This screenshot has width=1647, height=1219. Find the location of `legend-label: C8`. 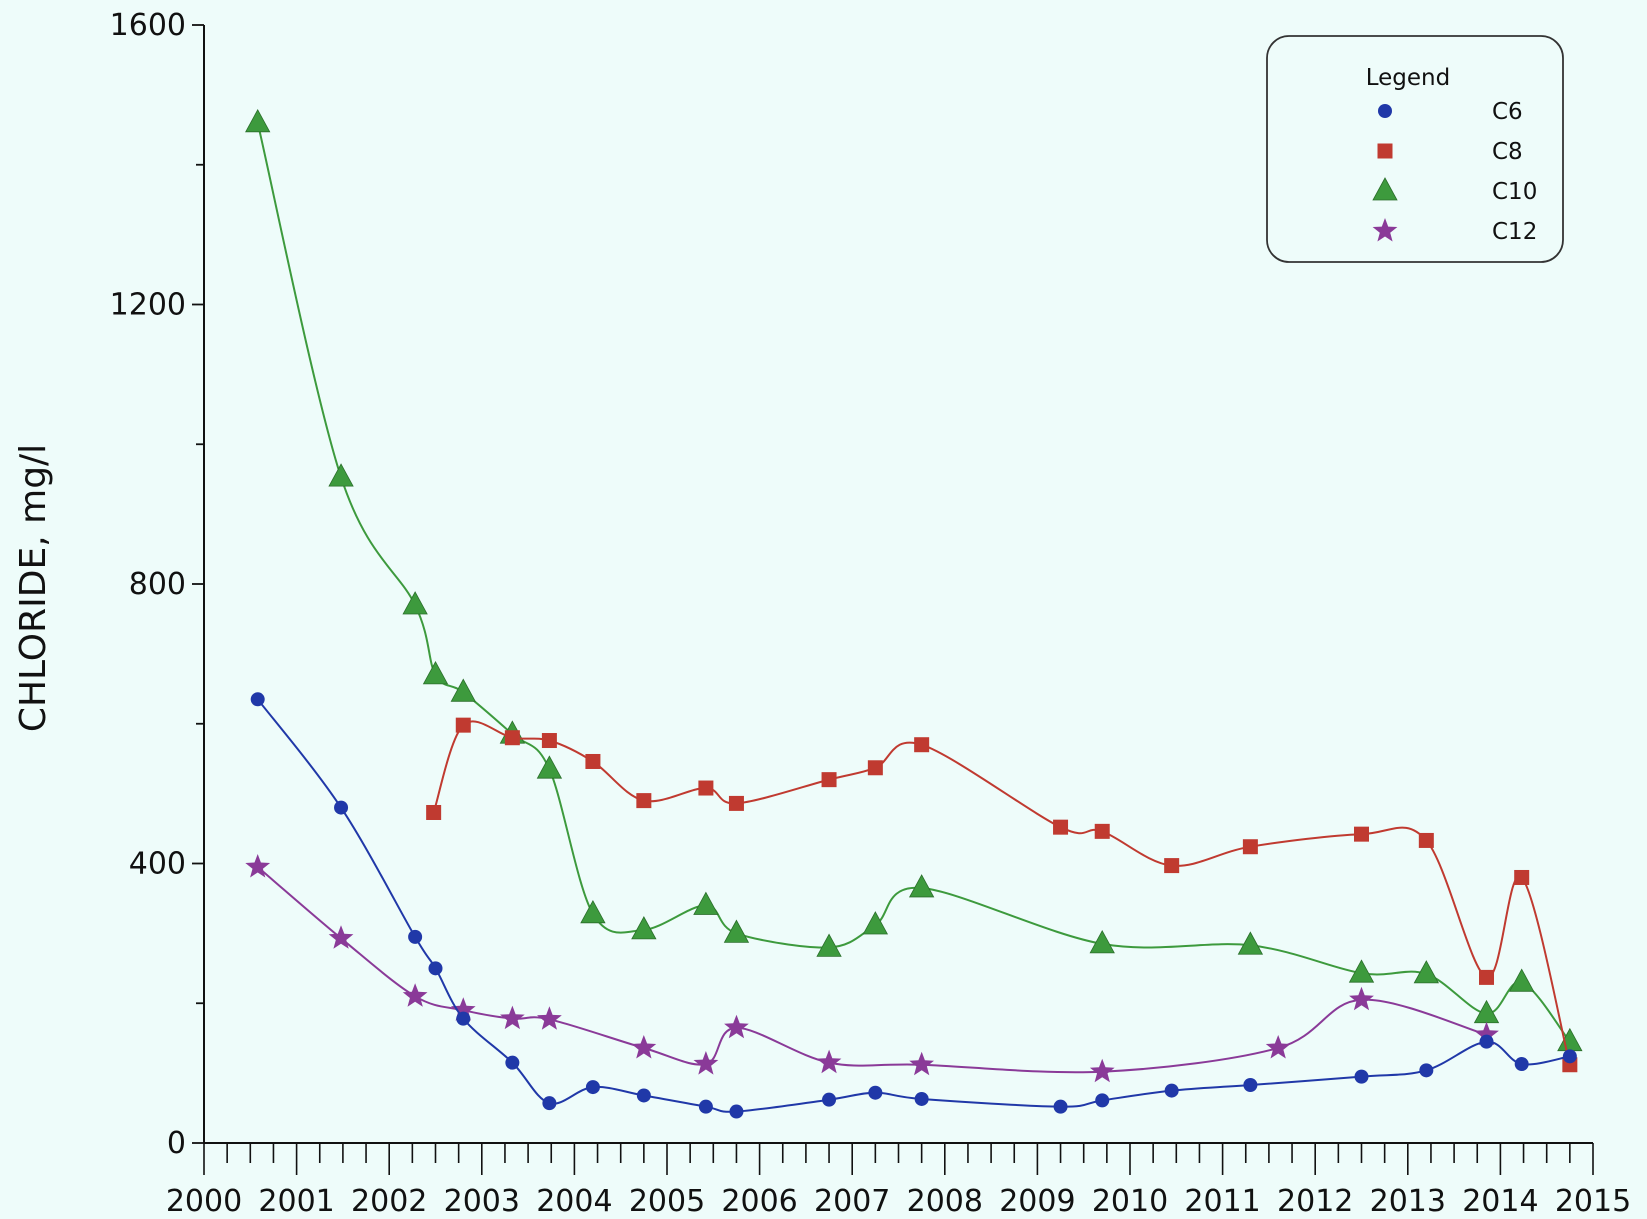

legend-label: C8 is located at coordinates (1507, 152).